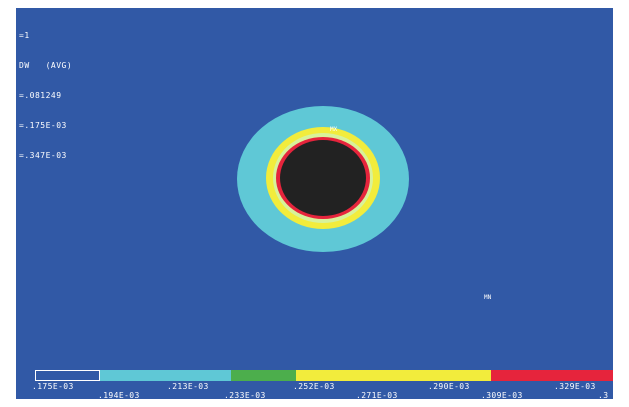  I want to click on legend-color-bar, so click(324, 375).